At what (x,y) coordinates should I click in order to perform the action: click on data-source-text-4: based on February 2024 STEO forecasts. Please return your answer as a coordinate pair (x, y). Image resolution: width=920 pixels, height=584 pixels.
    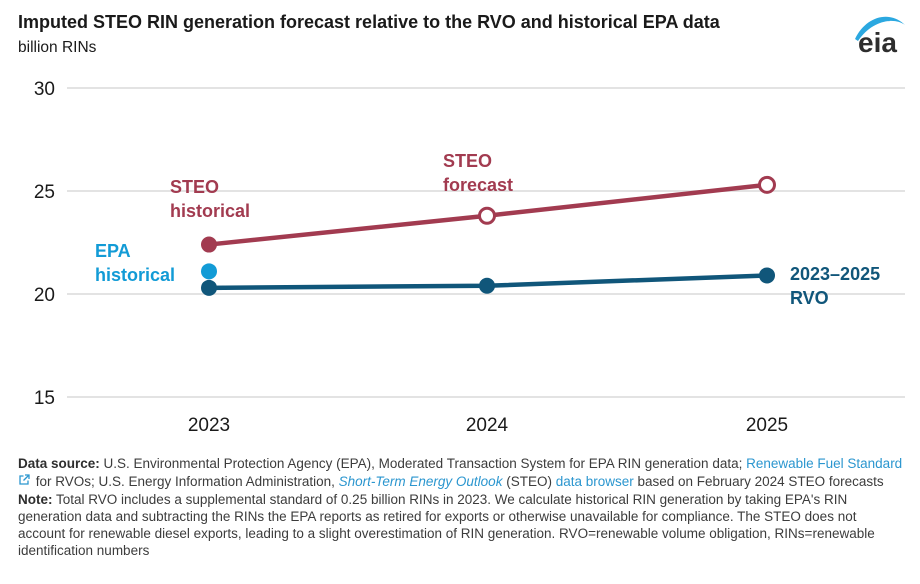
    Looking at the image, I should click on (758, 481).